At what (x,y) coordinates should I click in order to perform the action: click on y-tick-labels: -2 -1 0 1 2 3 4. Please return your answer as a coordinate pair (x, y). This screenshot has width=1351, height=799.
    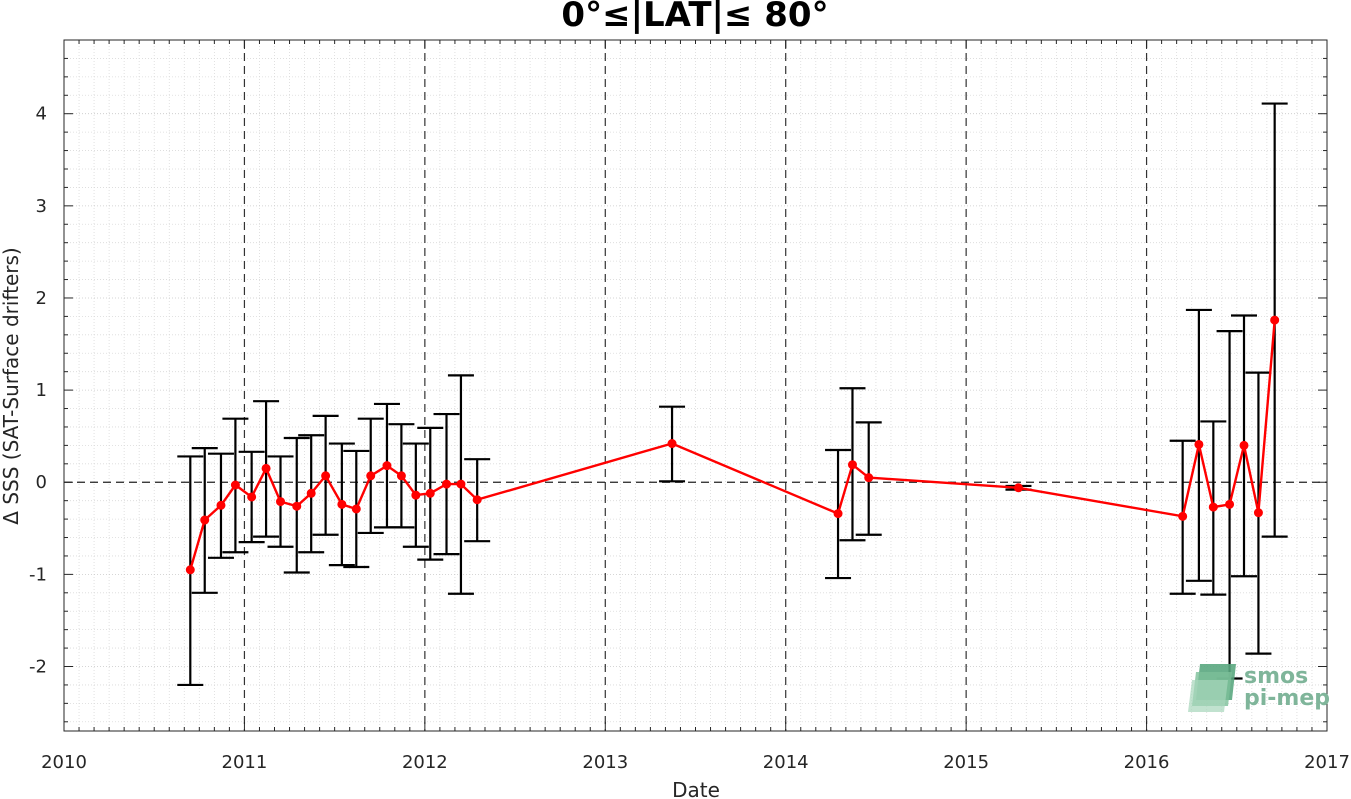
    Looking at the image, I should click on (38, 391).